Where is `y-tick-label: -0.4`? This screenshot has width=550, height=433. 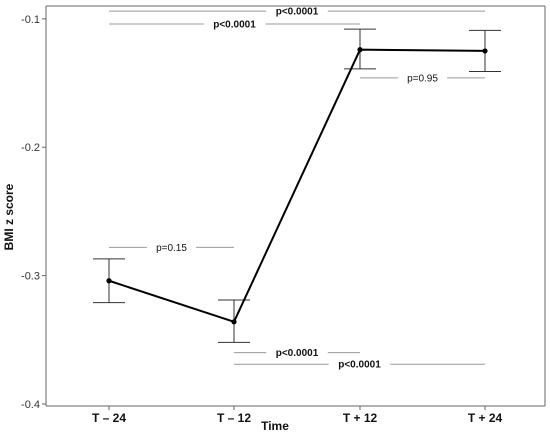
y-tick-label: -0.4 is located at coordinates (30, 405).